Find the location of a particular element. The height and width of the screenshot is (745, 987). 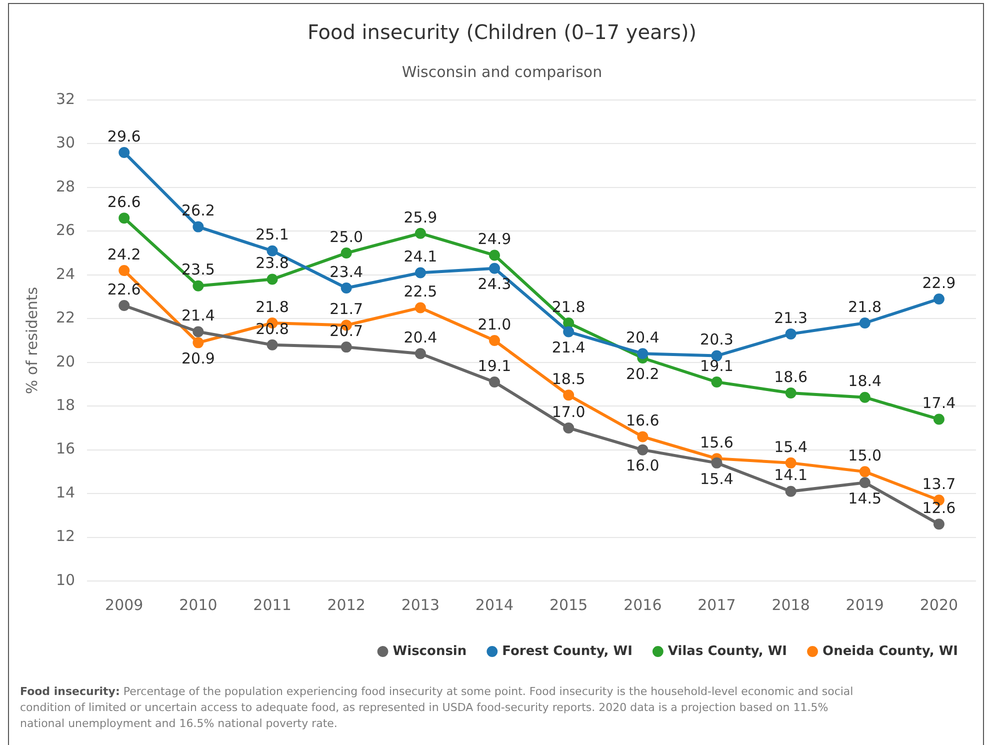

data-label: 15.6 is located at coordinates (717, 442).